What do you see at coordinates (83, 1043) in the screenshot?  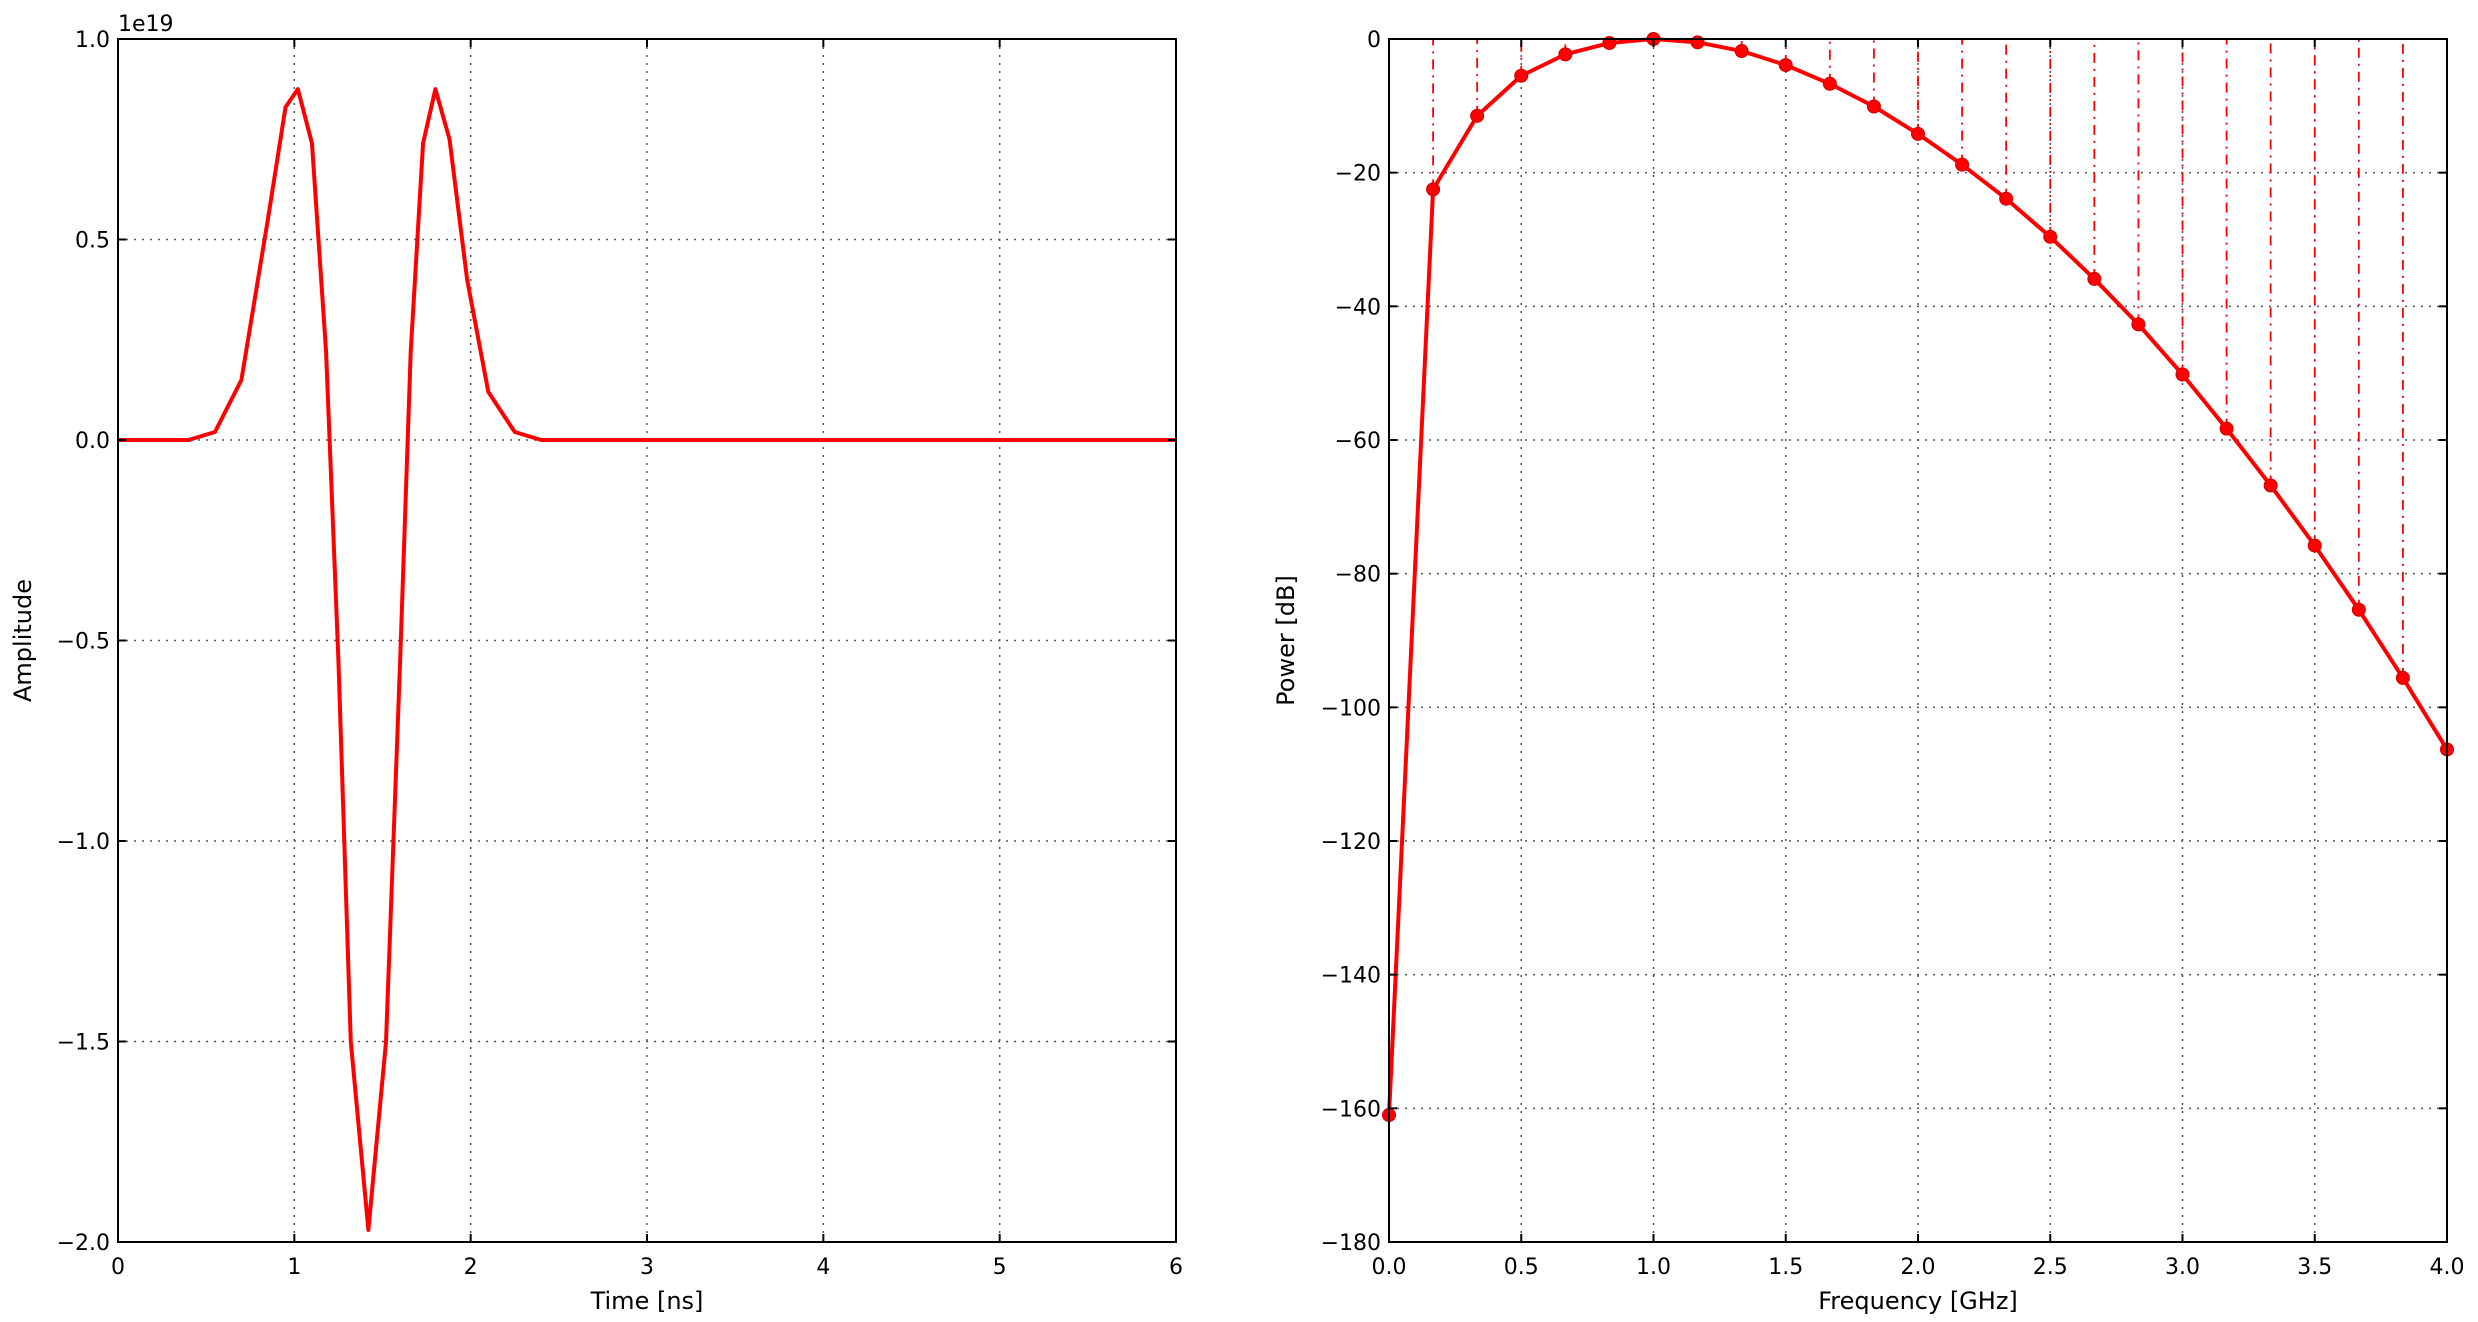 I see `y-tick-label: −1.5` at bounding box center [83, 1043].